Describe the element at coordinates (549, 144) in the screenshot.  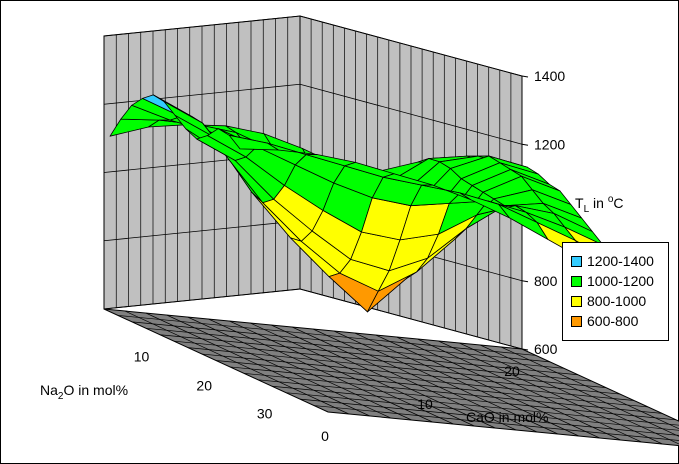
I see `z-tick-label: 1200` at that location.